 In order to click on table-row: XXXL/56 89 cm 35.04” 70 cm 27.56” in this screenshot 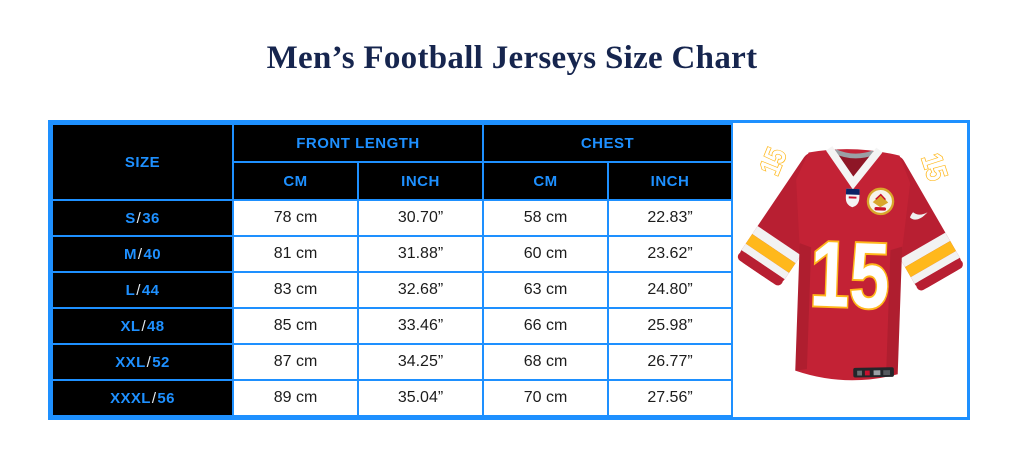, I will do `click(392, 398)`.